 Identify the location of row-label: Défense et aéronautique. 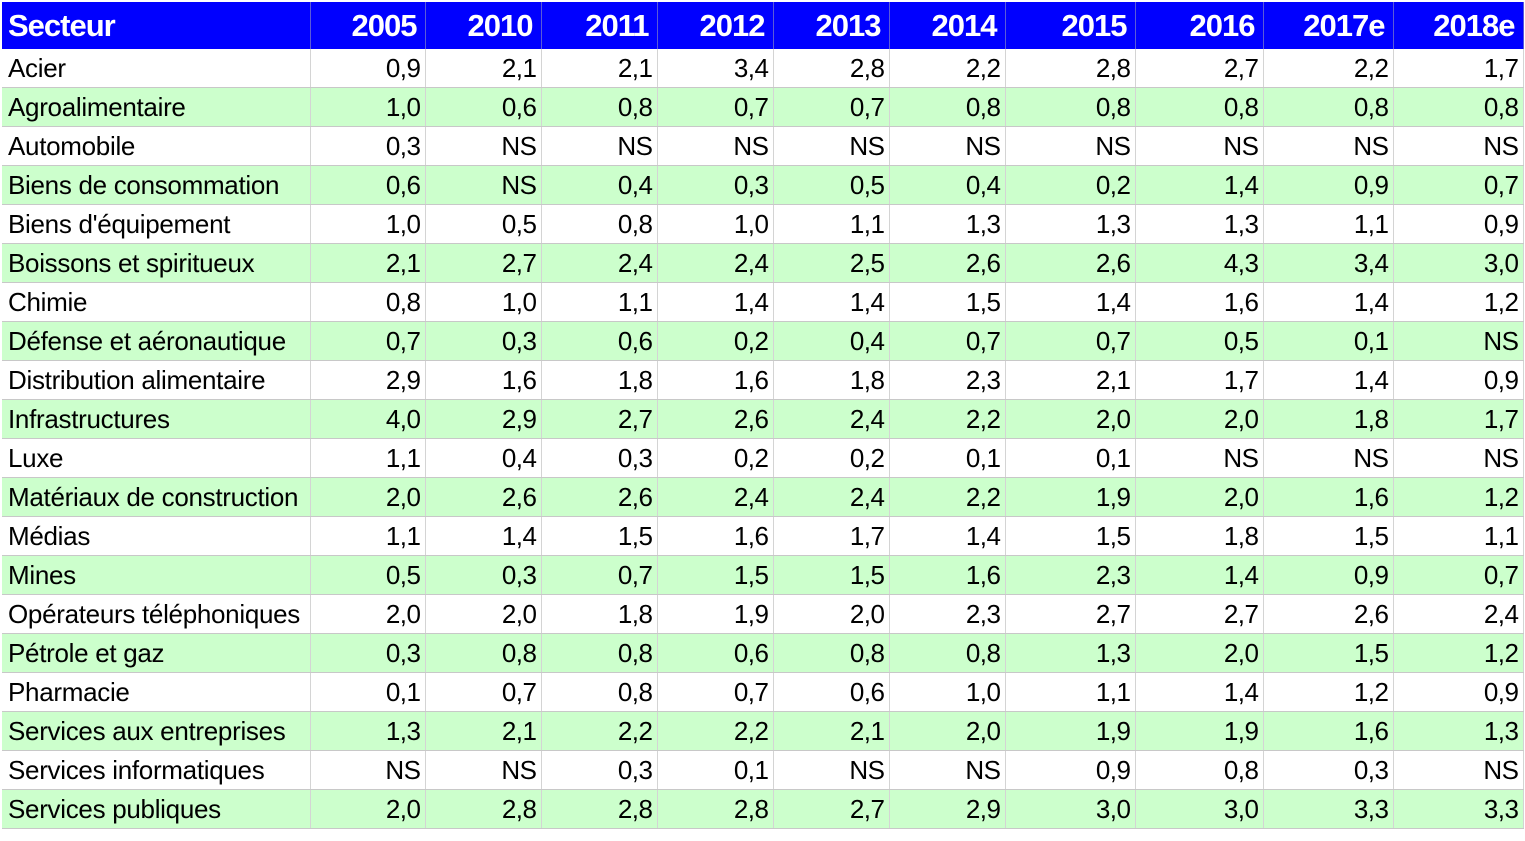
(156, 341).